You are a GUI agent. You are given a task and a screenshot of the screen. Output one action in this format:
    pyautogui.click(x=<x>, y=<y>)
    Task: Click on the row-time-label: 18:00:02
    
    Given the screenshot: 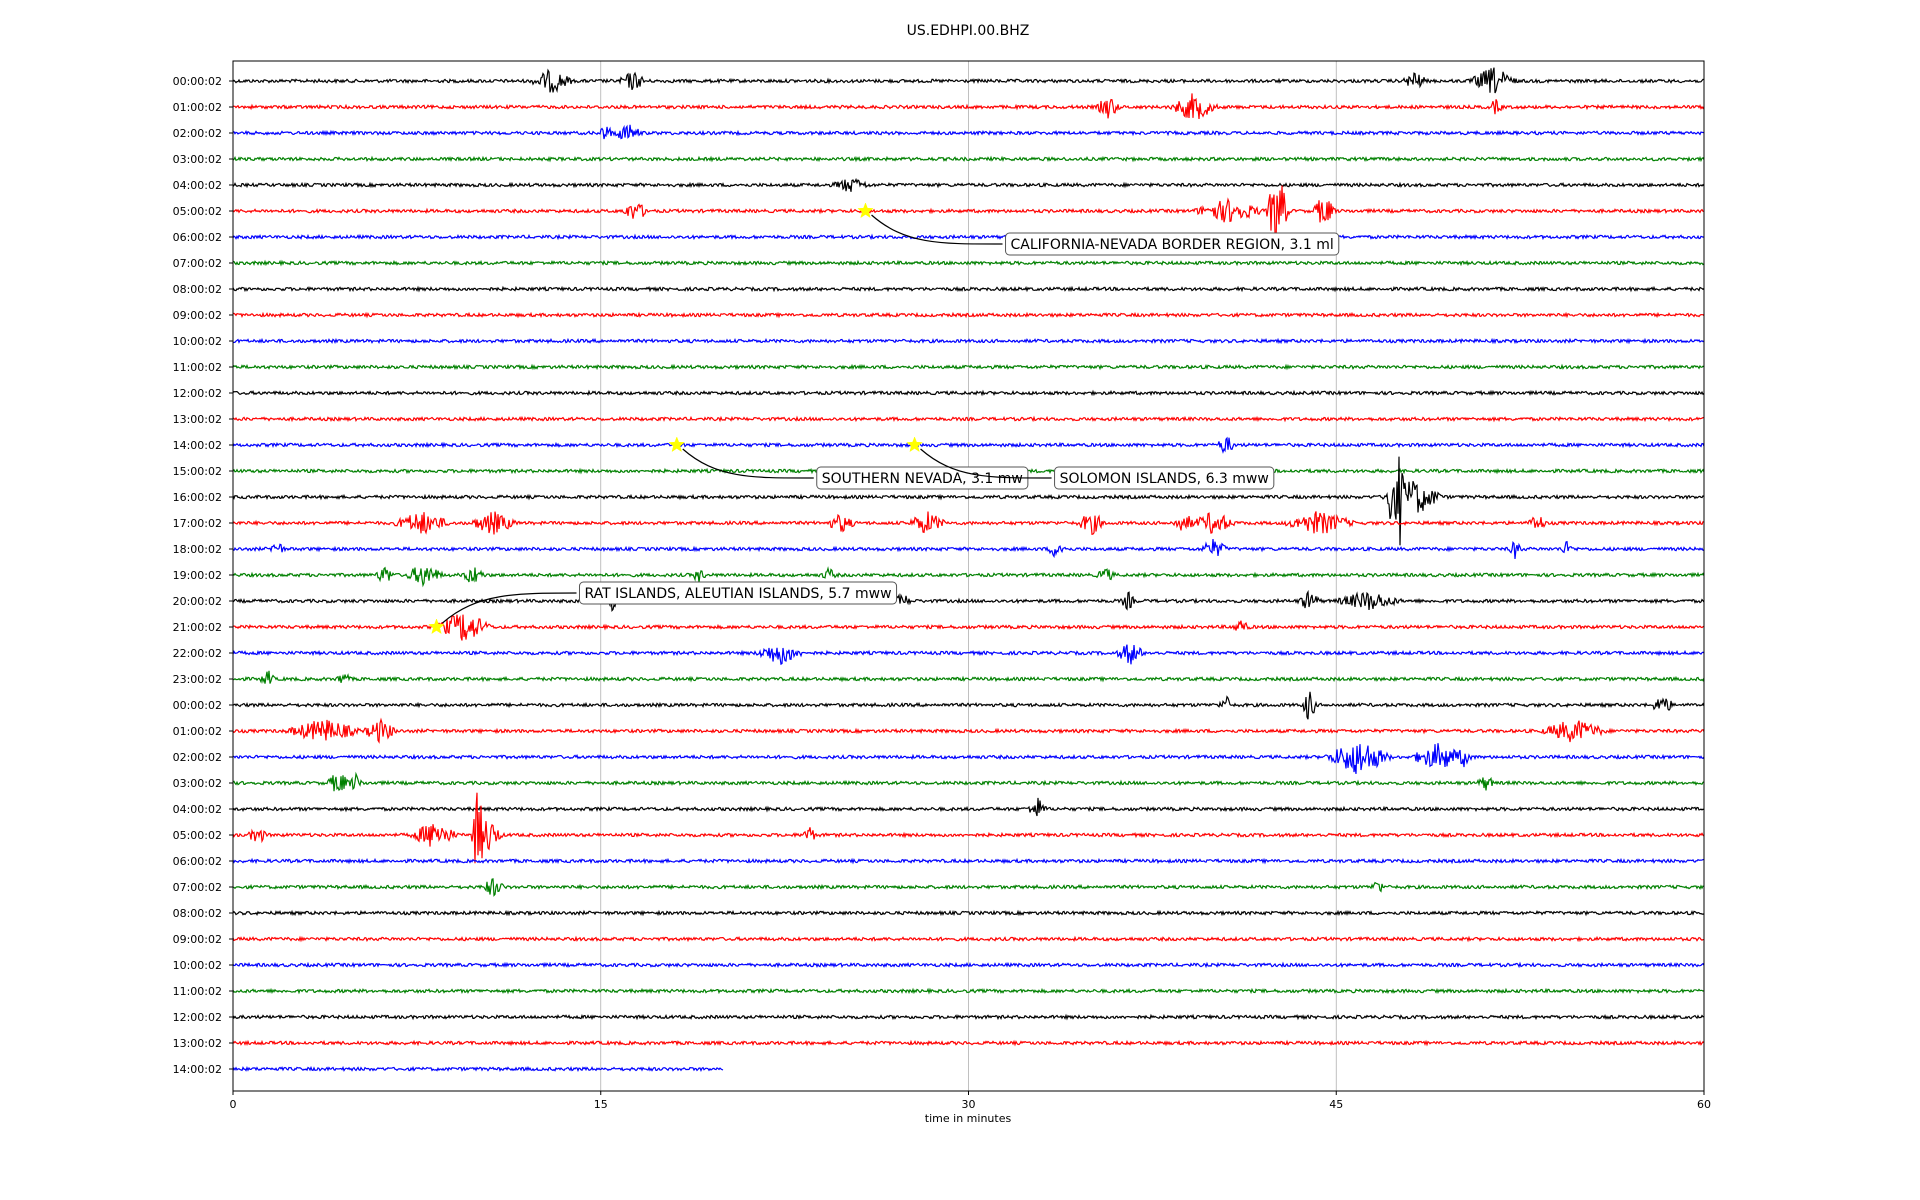 What is the action you would take?
    pyautogui.click(x=197, y=549)
    